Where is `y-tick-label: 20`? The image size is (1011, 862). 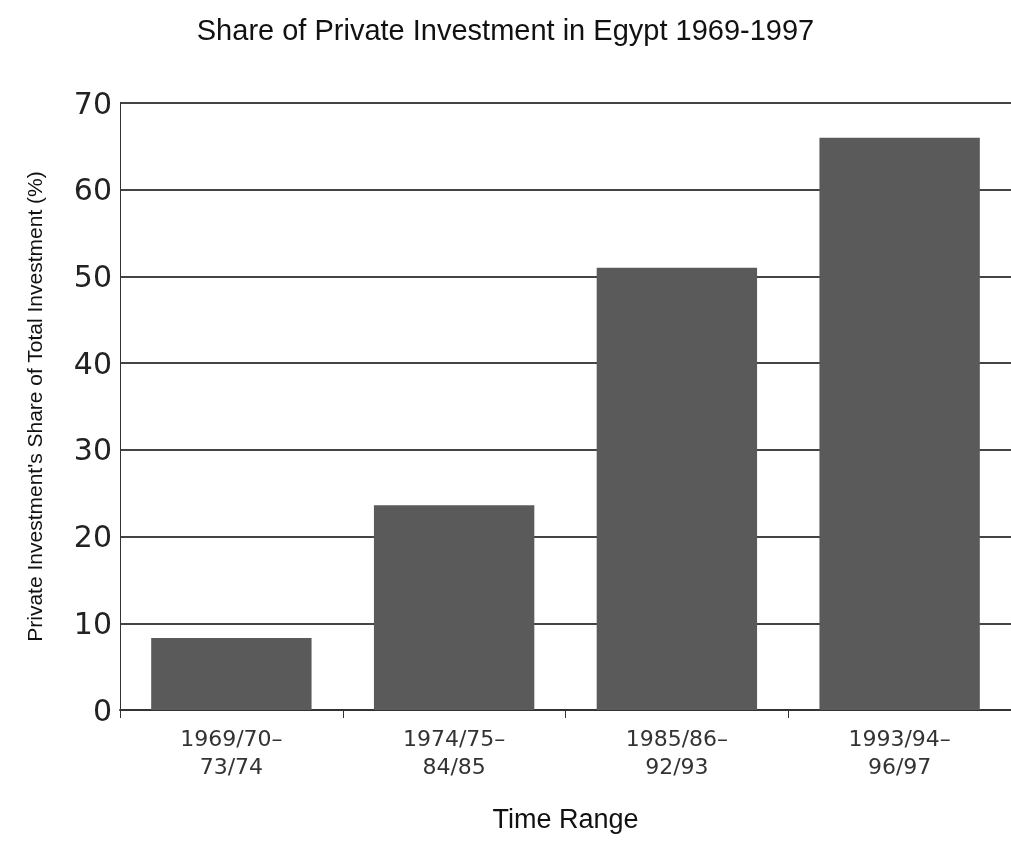
y-tick-label: 20 is located at coordinates (92, 537).